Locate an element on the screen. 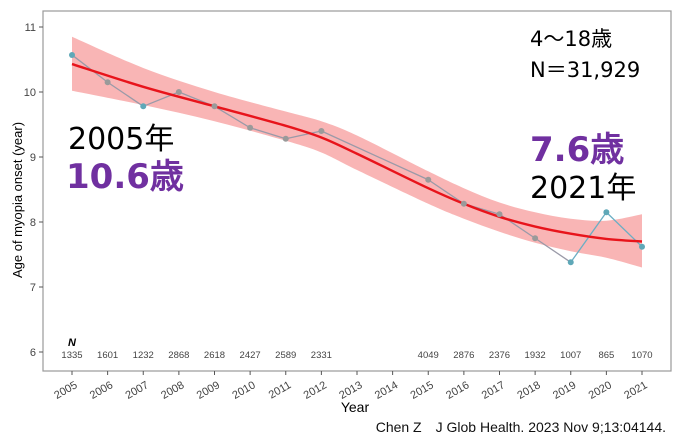 The width and height of the screenshot is (680, 442). sample-size-2012: 2331 is located at coordinates (321, 355).